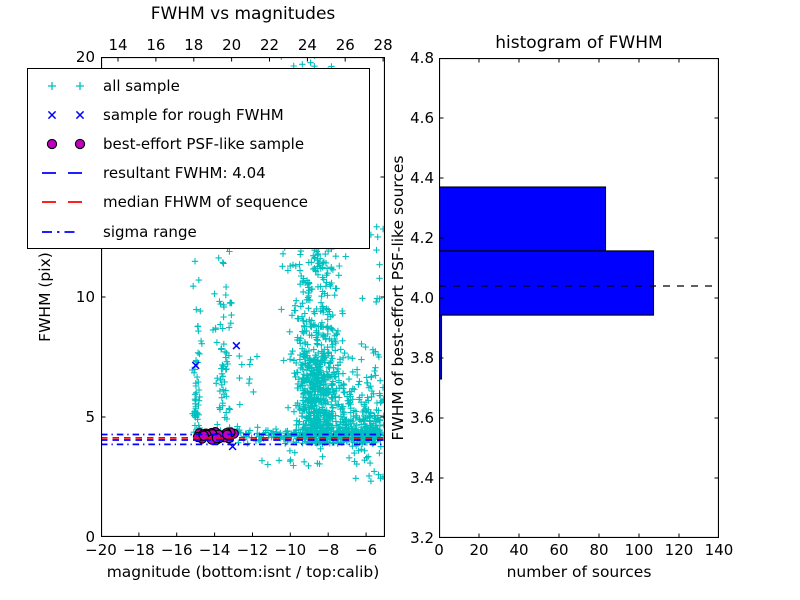 The image size is (800, 600). What do you see at coordinates (559, 550) in the screenshot?
I see `right-xtick-label: 60` at bounding box center [559, 550].